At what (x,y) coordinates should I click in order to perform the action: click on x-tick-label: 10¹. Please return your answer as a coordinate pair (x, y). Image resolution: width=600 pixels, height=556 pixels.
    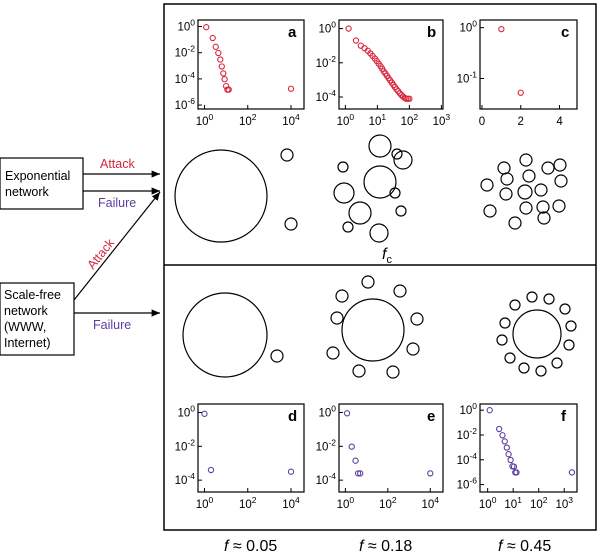
    Looking at the image, I should click on (513, 503).